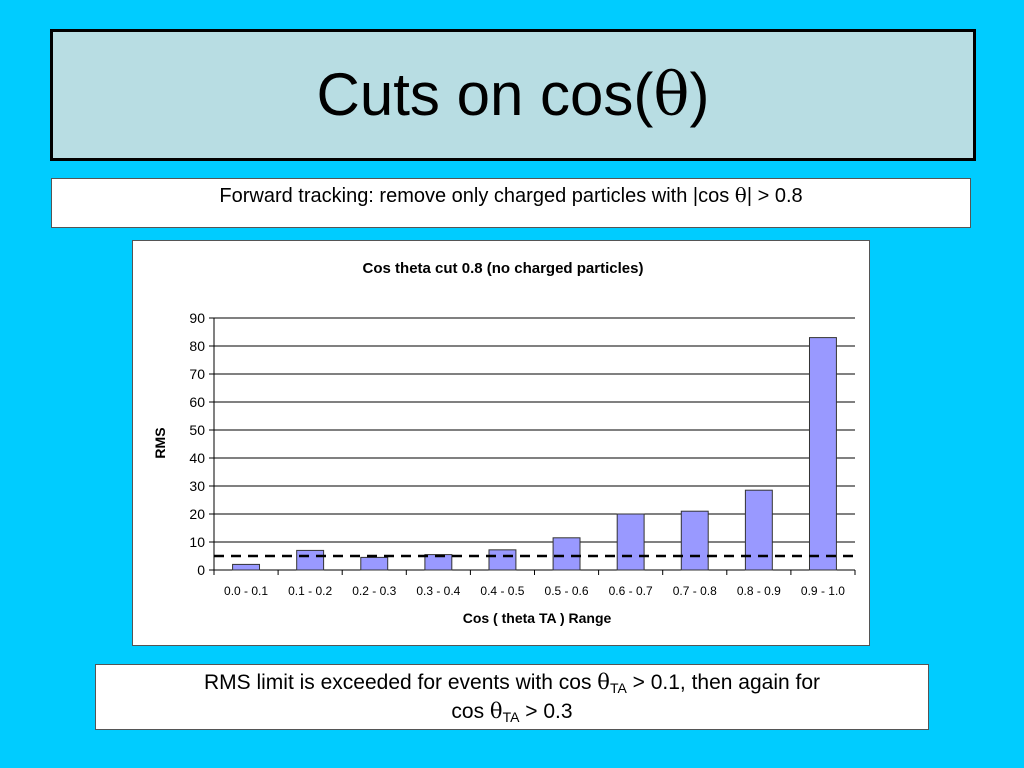  What do you see at coordinates (197, 318) in the screenshot?
I see `y-tick-label: 90` at bounding box center [197, 318].